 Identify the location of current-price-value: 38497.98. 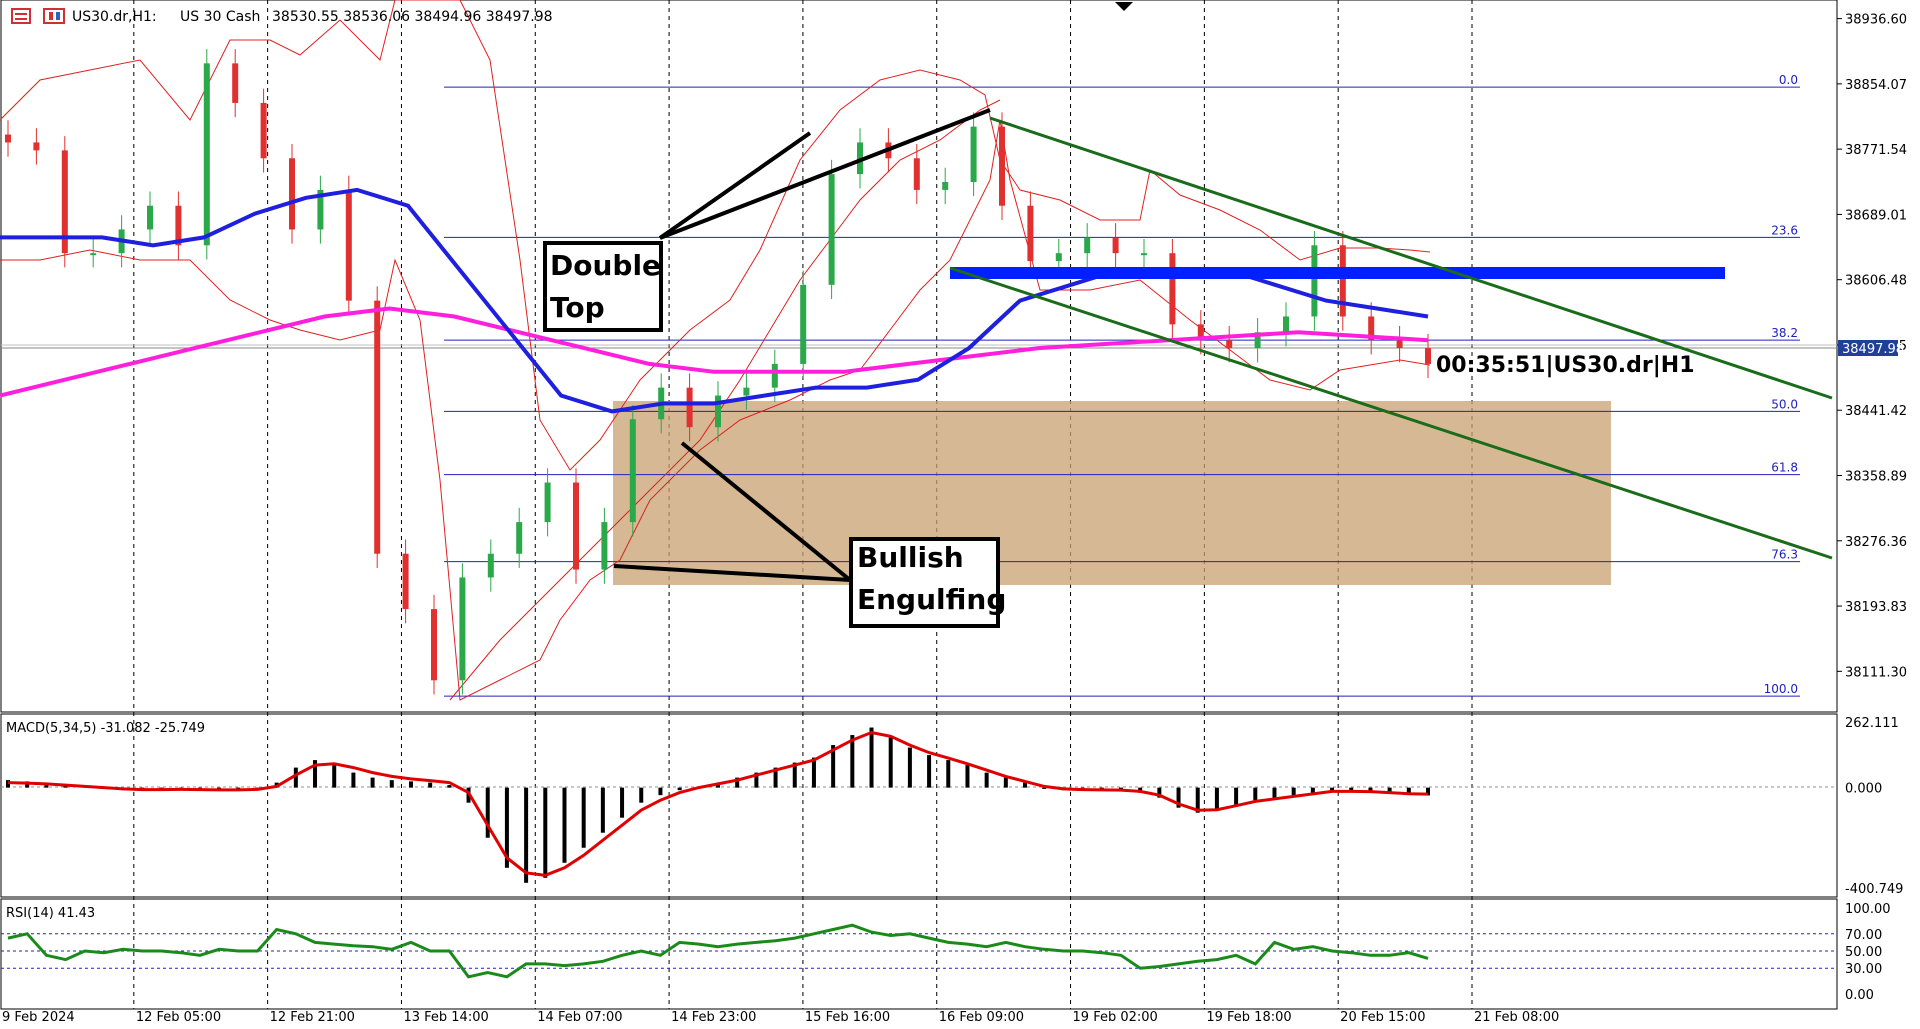
(1873, 349).